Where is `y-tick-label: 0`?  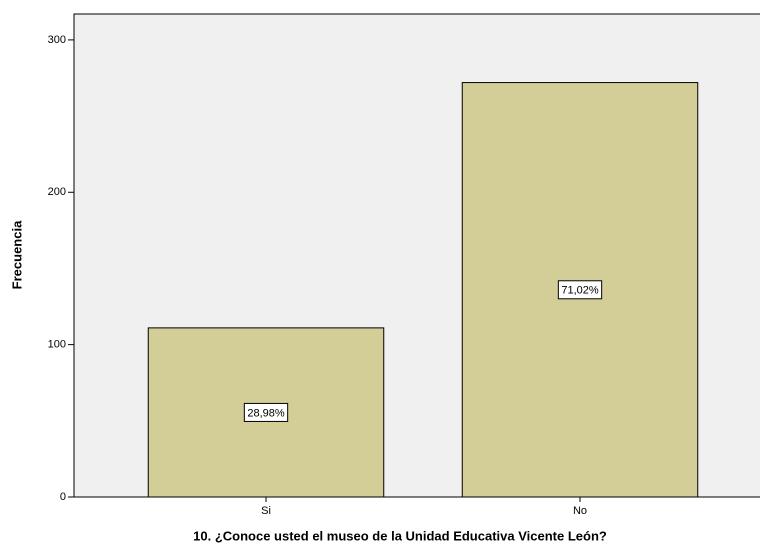
y-tick-label: 0 is located at coordinates (63, 497).